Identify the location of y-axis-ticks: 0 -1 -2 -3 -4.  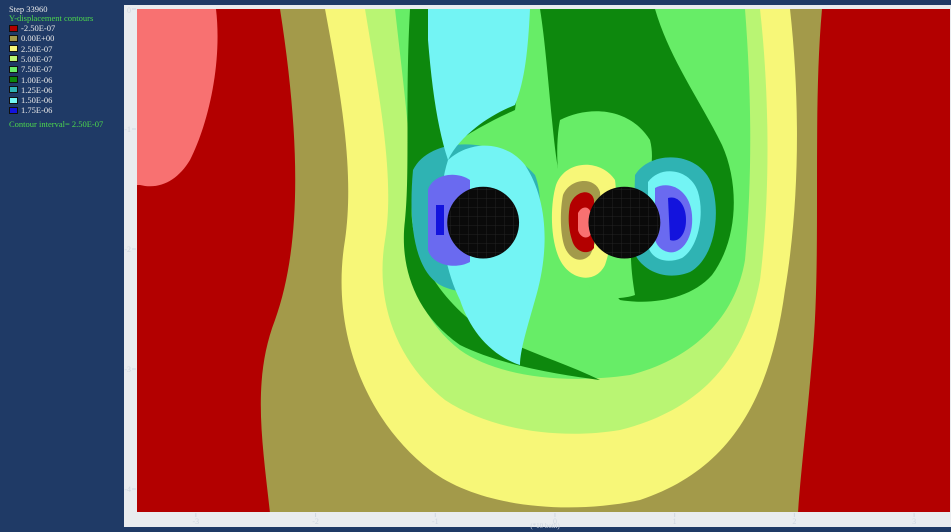
(130, 250).